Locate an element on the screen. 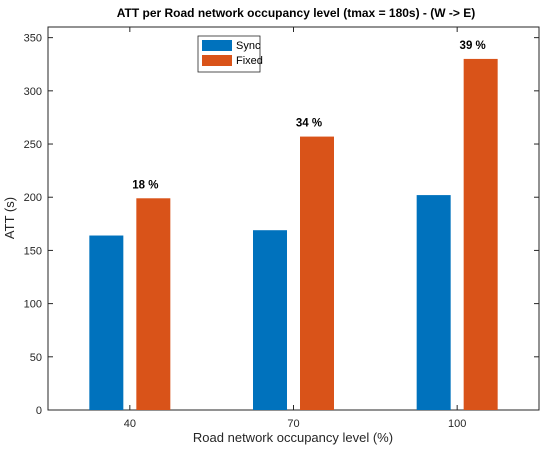 The image size is (550, 451). y-tick-label: 50 is located at coordinates (36, 358).